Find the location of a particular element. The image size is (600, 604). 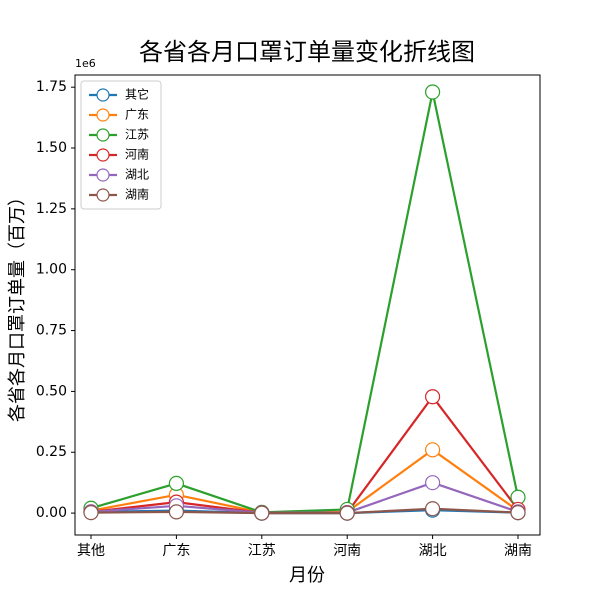

x-tick-label: 湖北 is located at coordinates (433, 551).